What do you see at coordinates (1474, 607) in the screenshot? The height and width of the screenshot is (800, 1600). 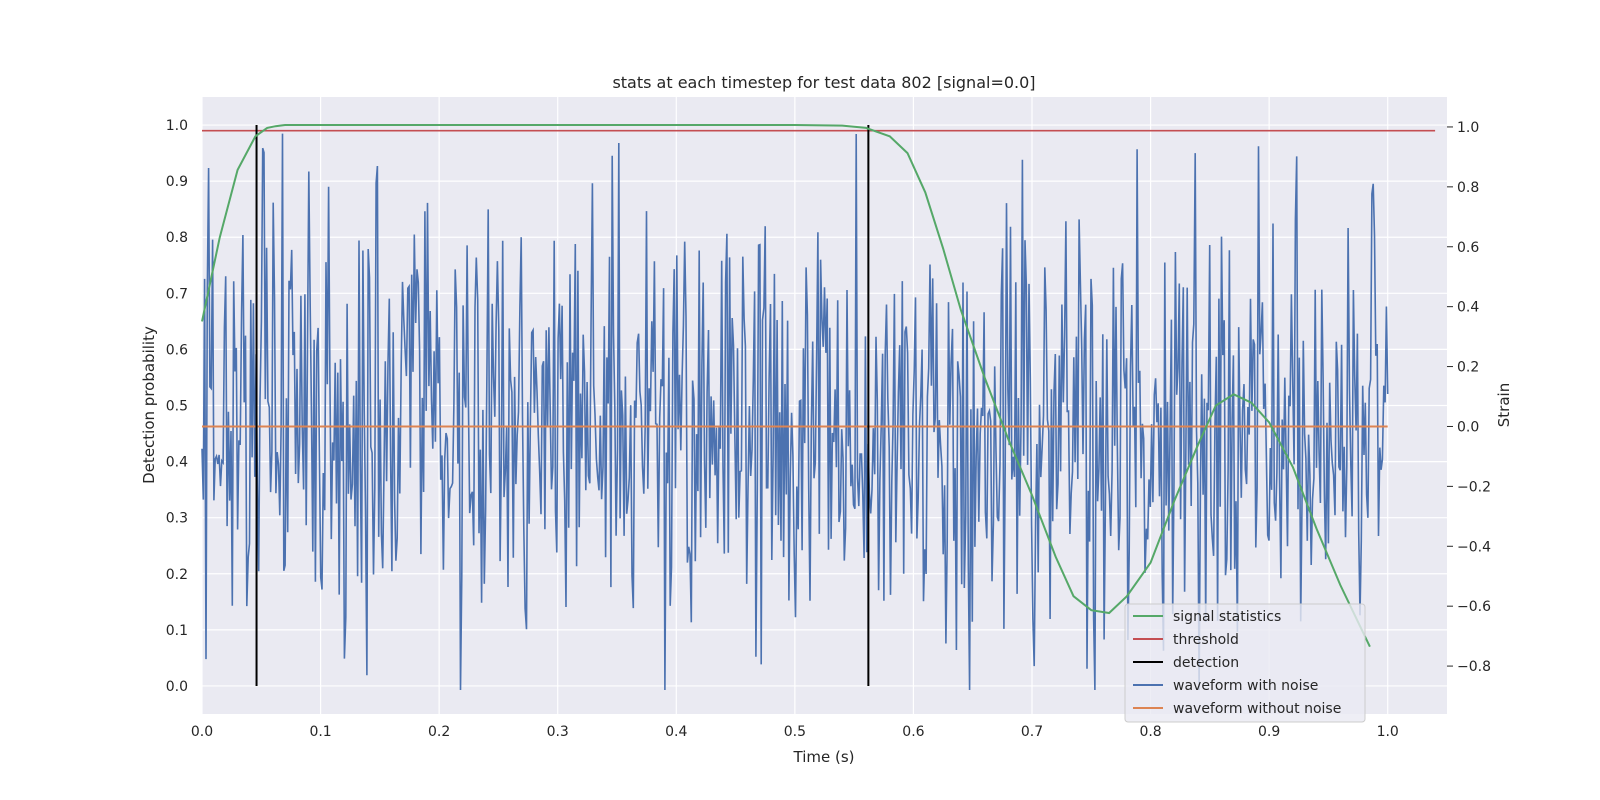 I see `y-right-tick-label: −0.6` at bounding box center [1474, 607].